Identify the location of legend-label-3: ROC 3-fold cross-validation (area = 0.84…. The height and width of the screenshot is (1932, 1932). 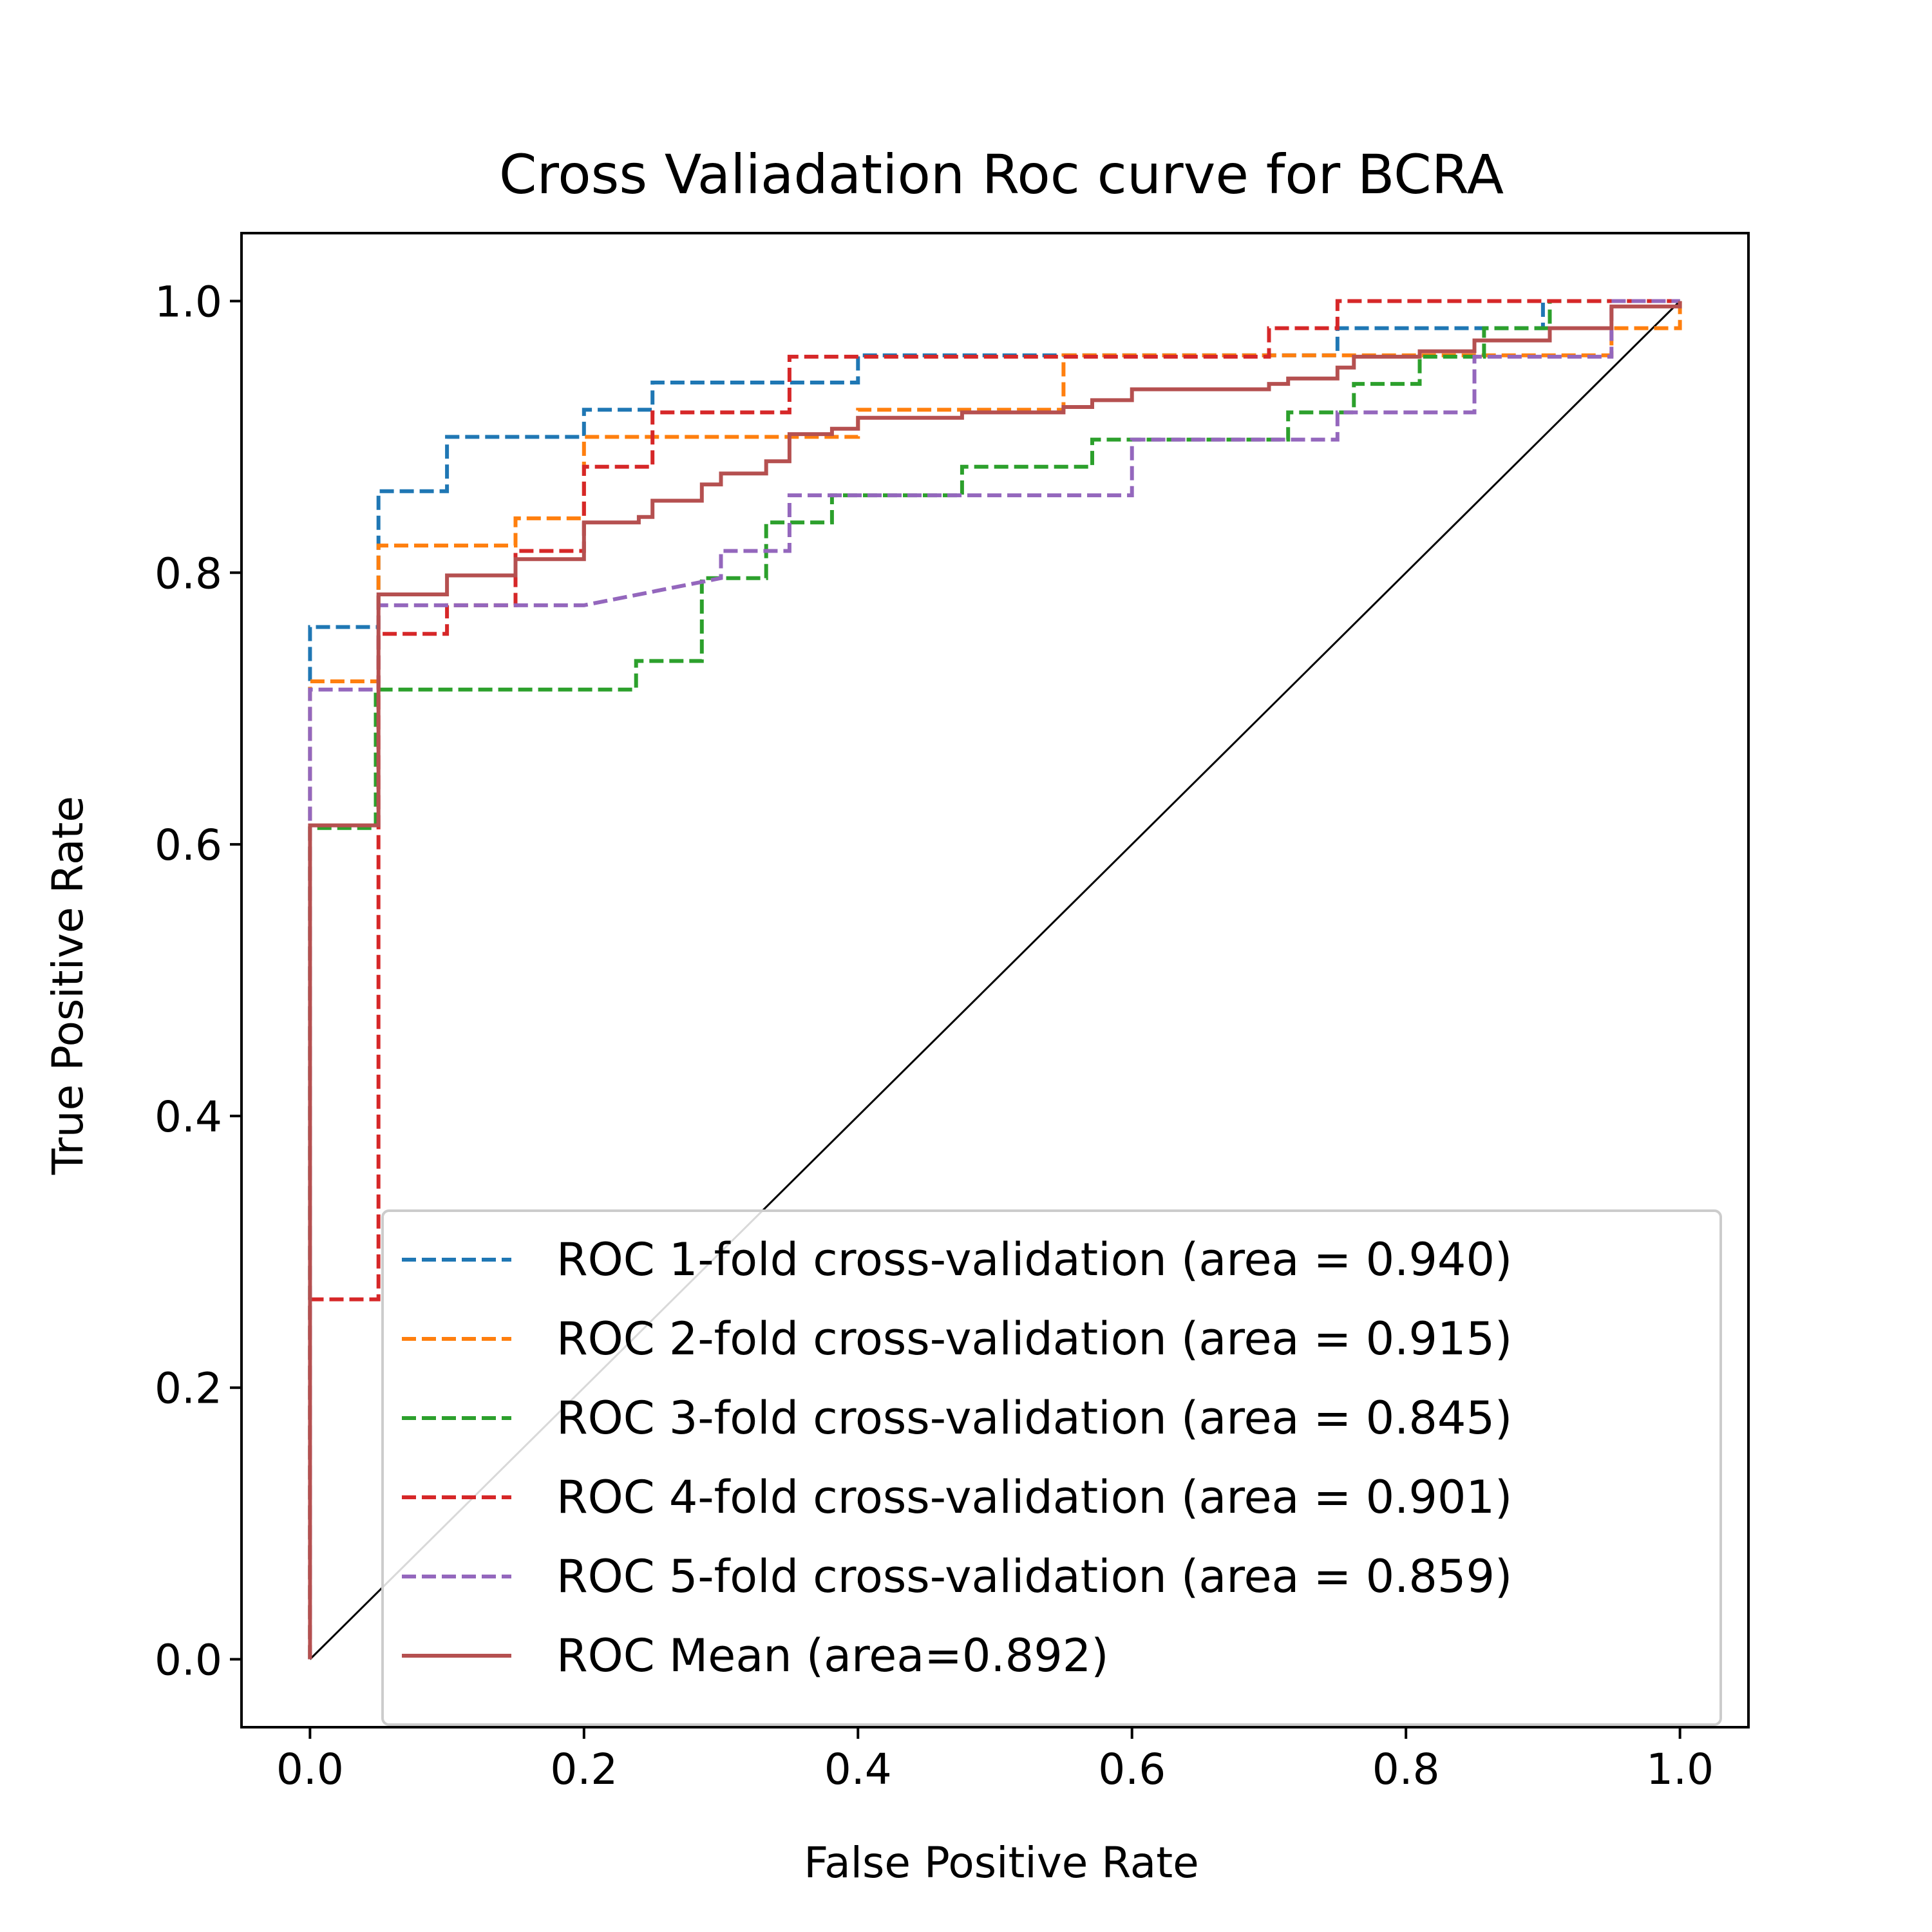
(1034, 1418).